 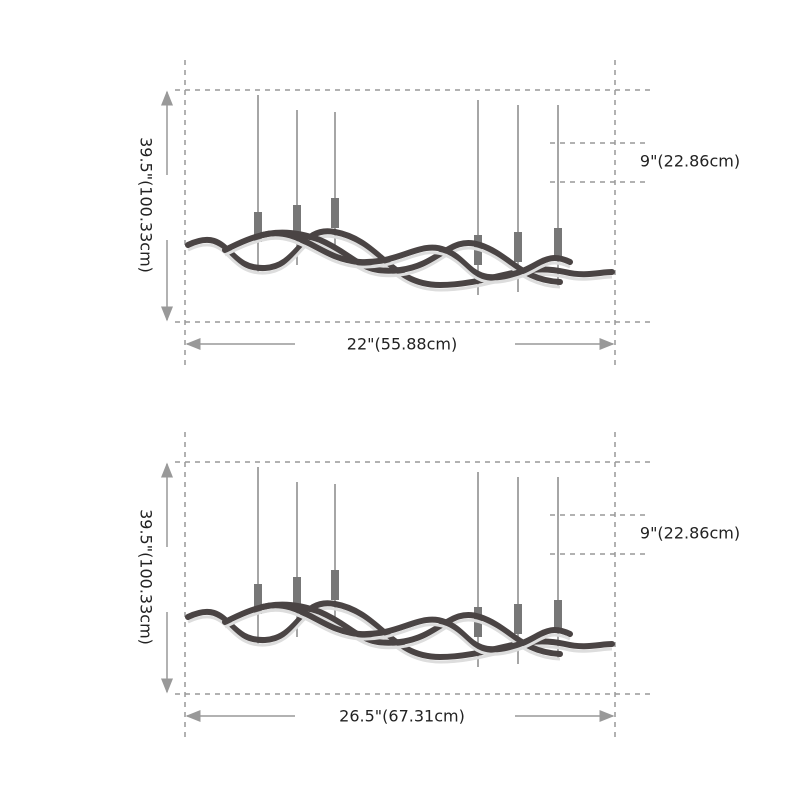 What do you see at coordinates (402, 716) in the screenshot?
I see `width-label: 26.5"(67.31cm)` at bounding box center [402, 716].